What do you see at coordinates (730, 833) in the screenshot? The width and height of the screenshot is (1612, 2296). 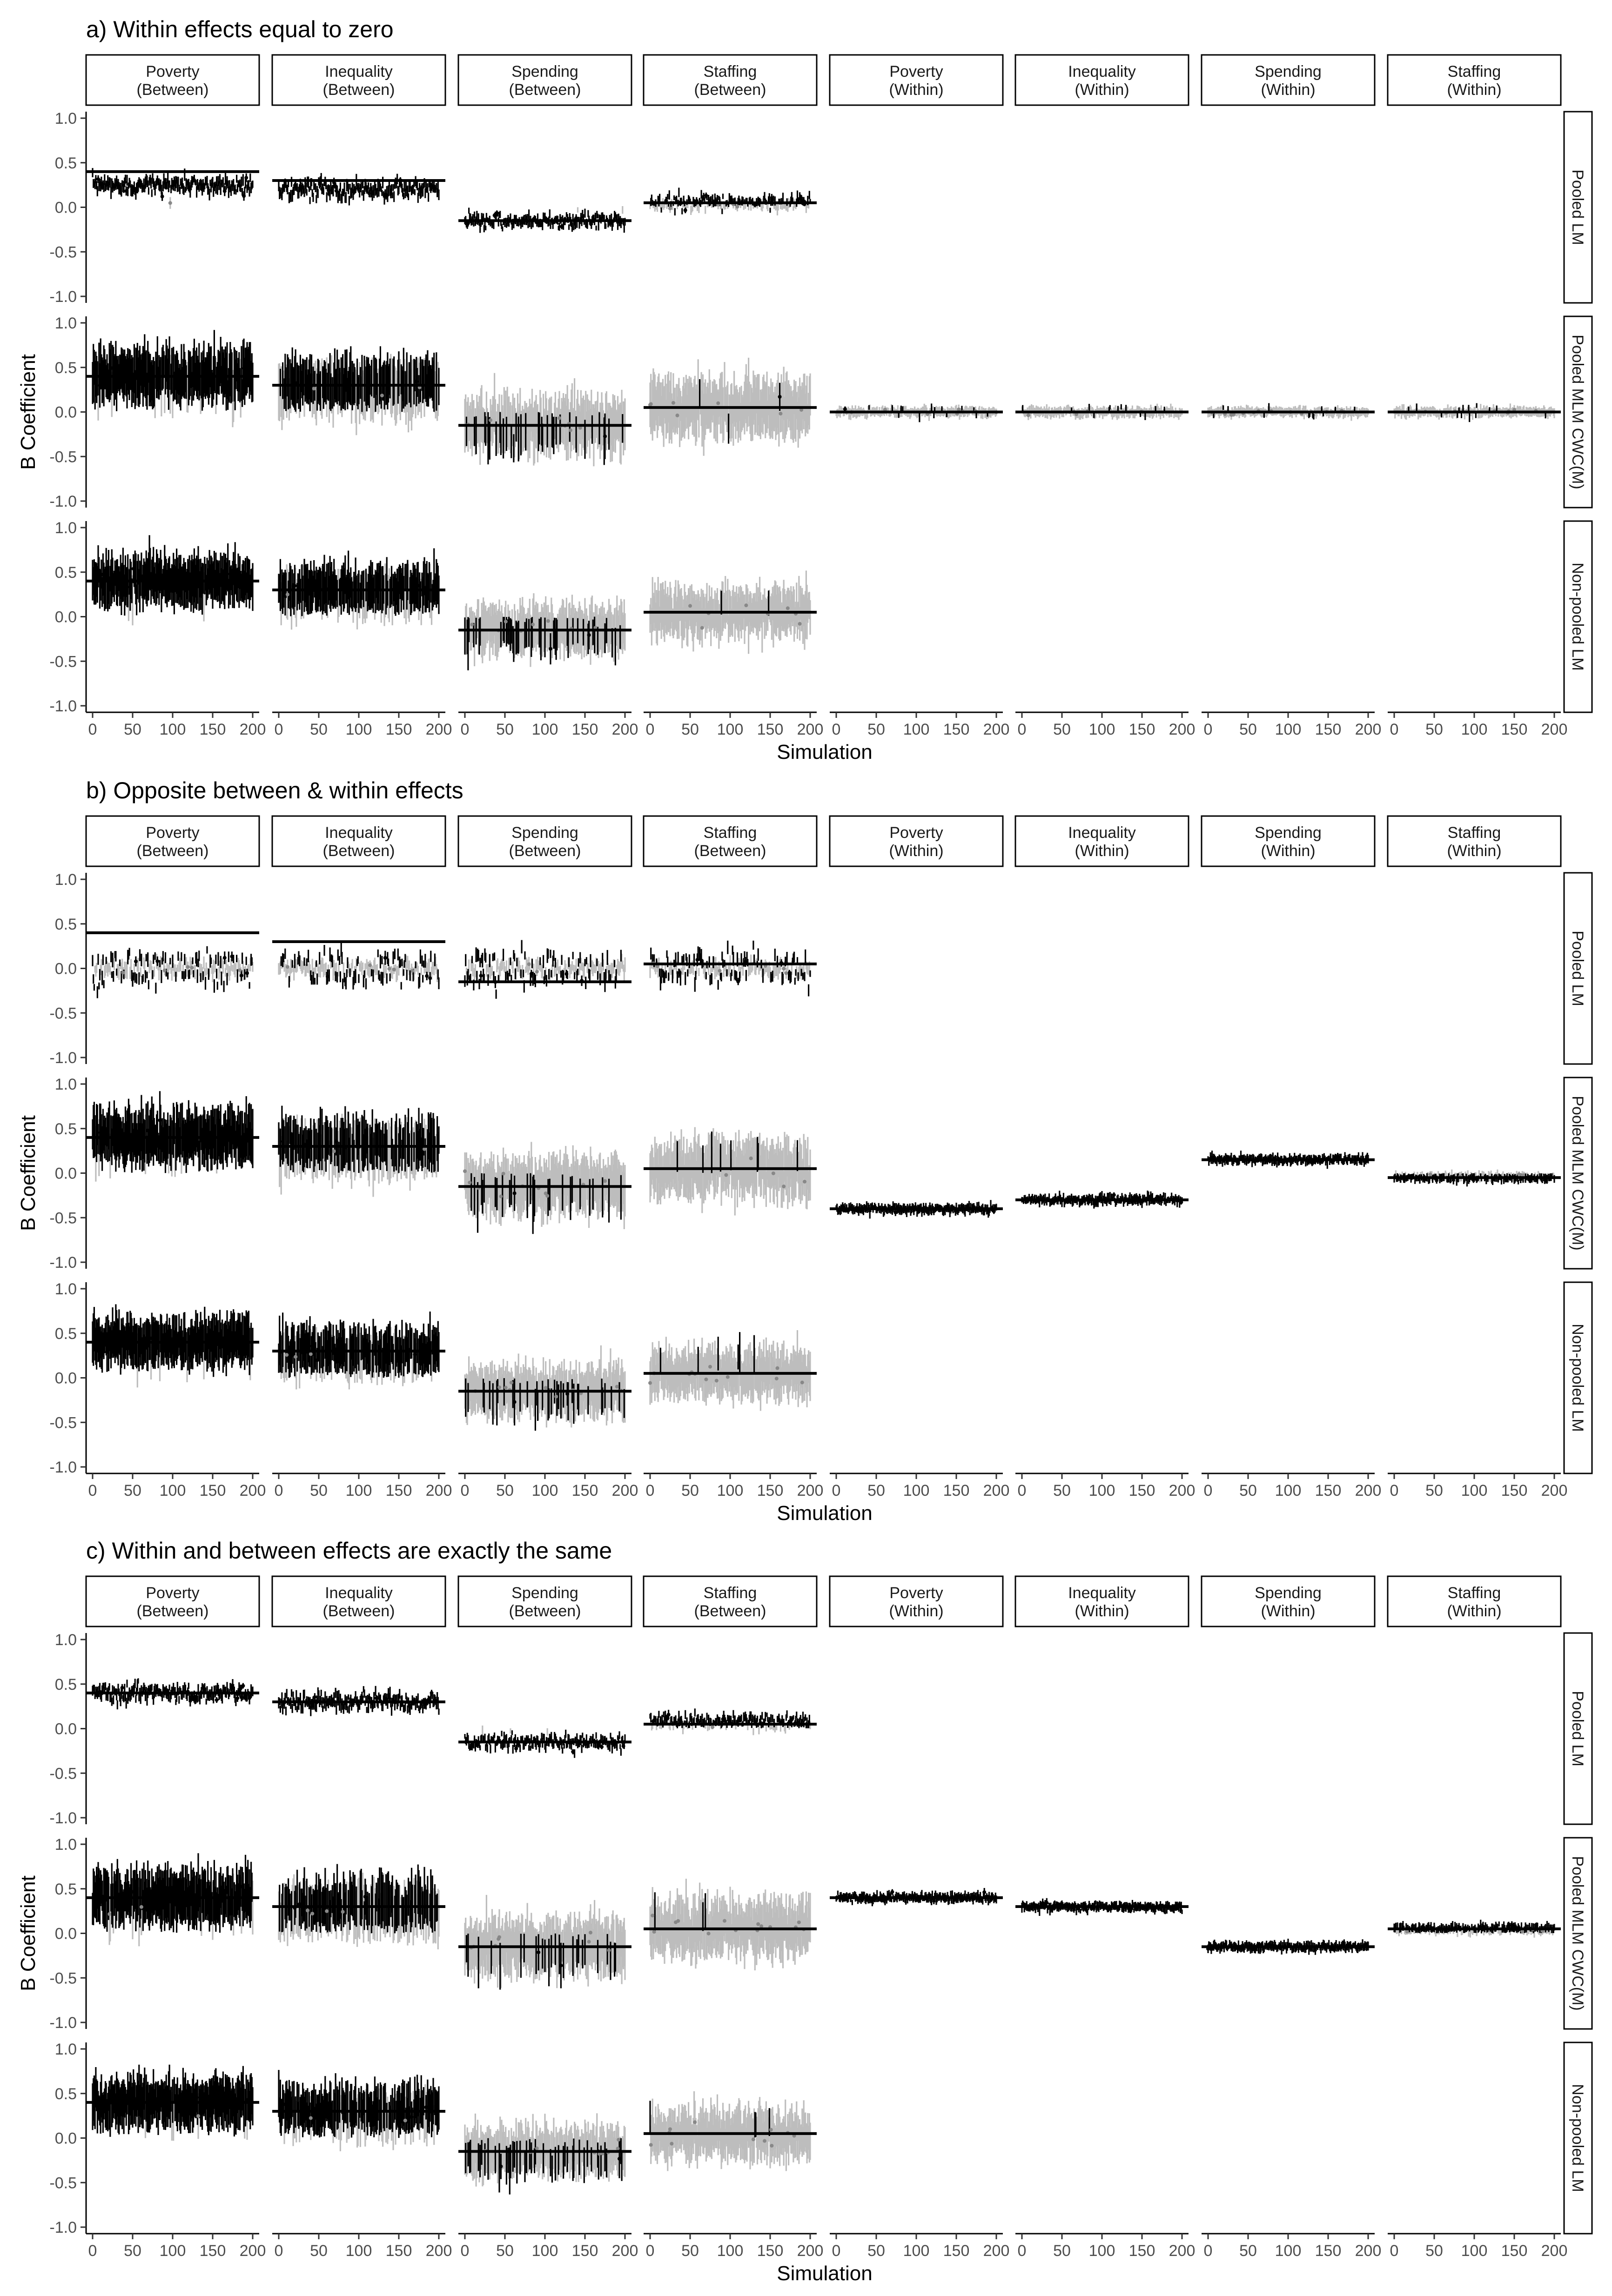 I see `column-strip-label: Staffing` at bounding box center [730, 833].